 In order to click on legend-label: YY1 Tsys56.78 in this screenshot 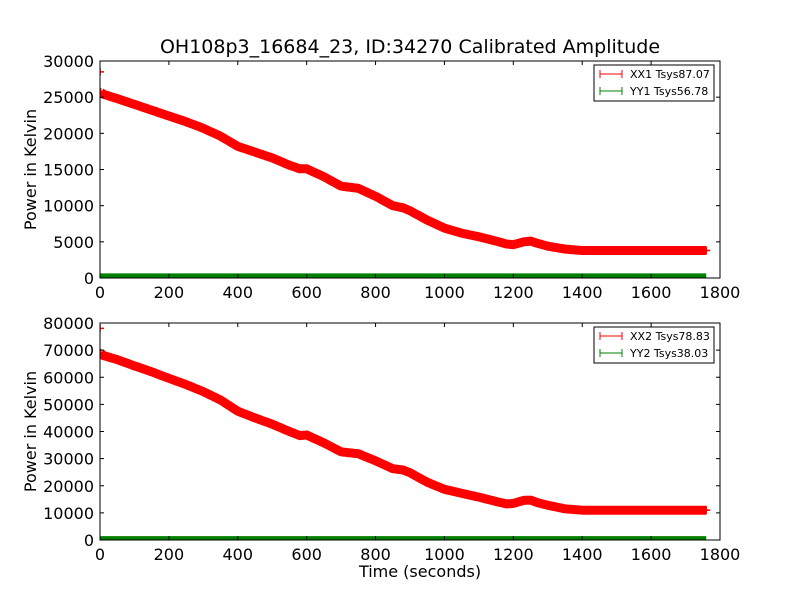, I will do `click(668, 91)`.